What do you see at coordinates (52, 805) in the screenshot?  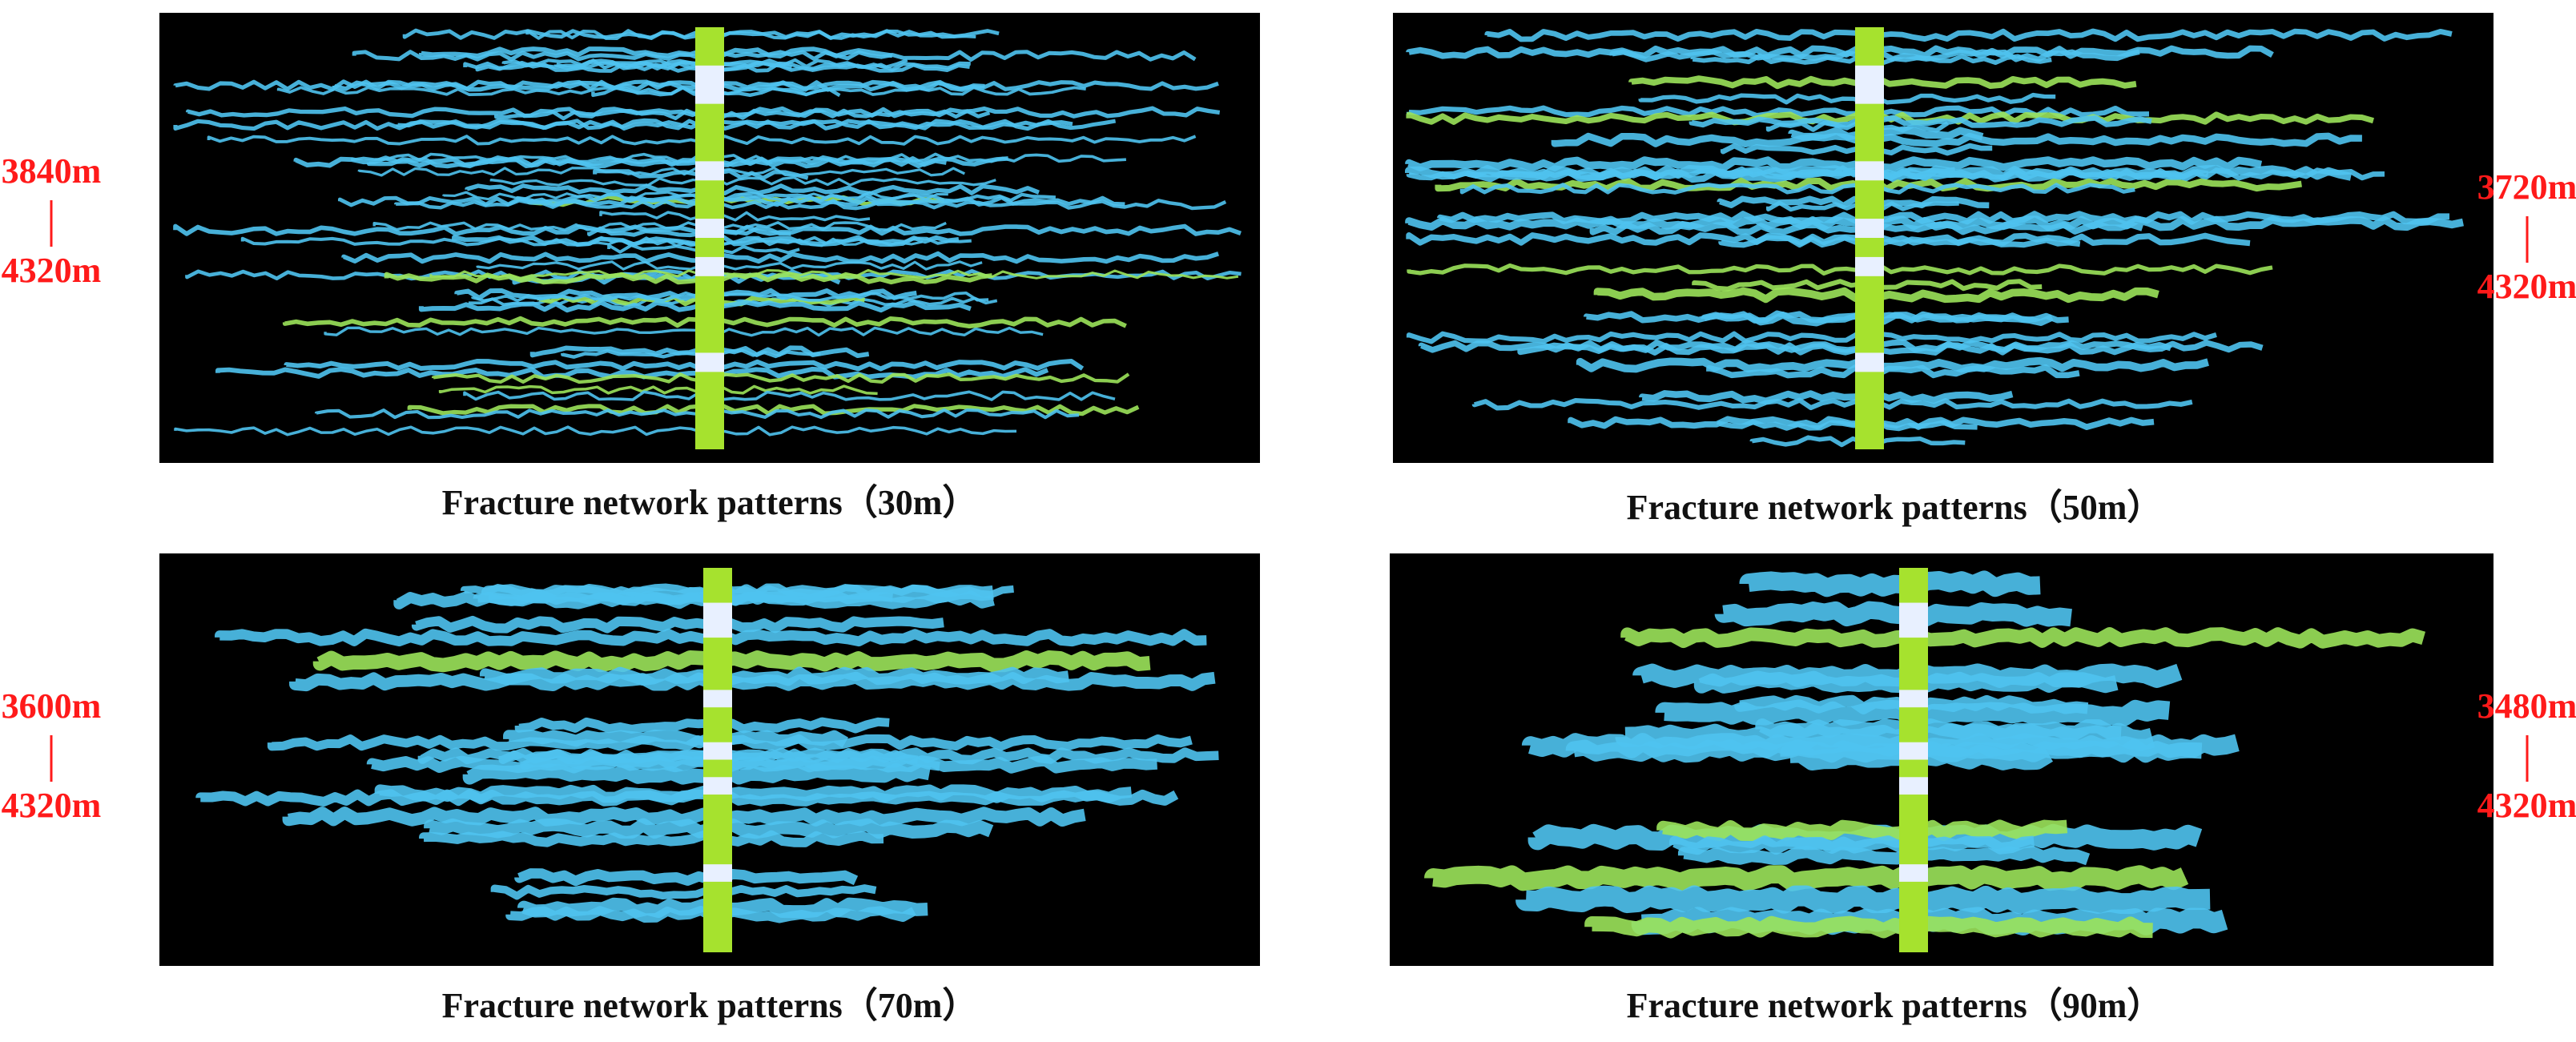 I see `depth-bottom: 4320m` at bounding box center [52, 805].